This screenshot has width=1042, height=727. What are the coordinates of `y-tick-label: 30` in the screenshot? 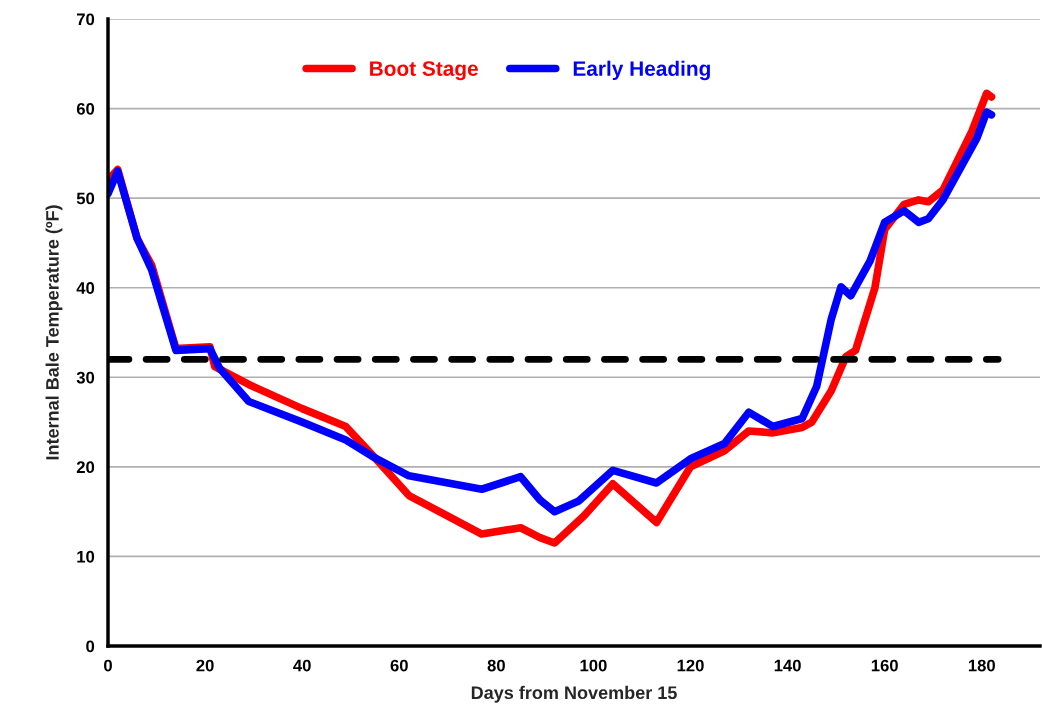 It's located at (85, 377).